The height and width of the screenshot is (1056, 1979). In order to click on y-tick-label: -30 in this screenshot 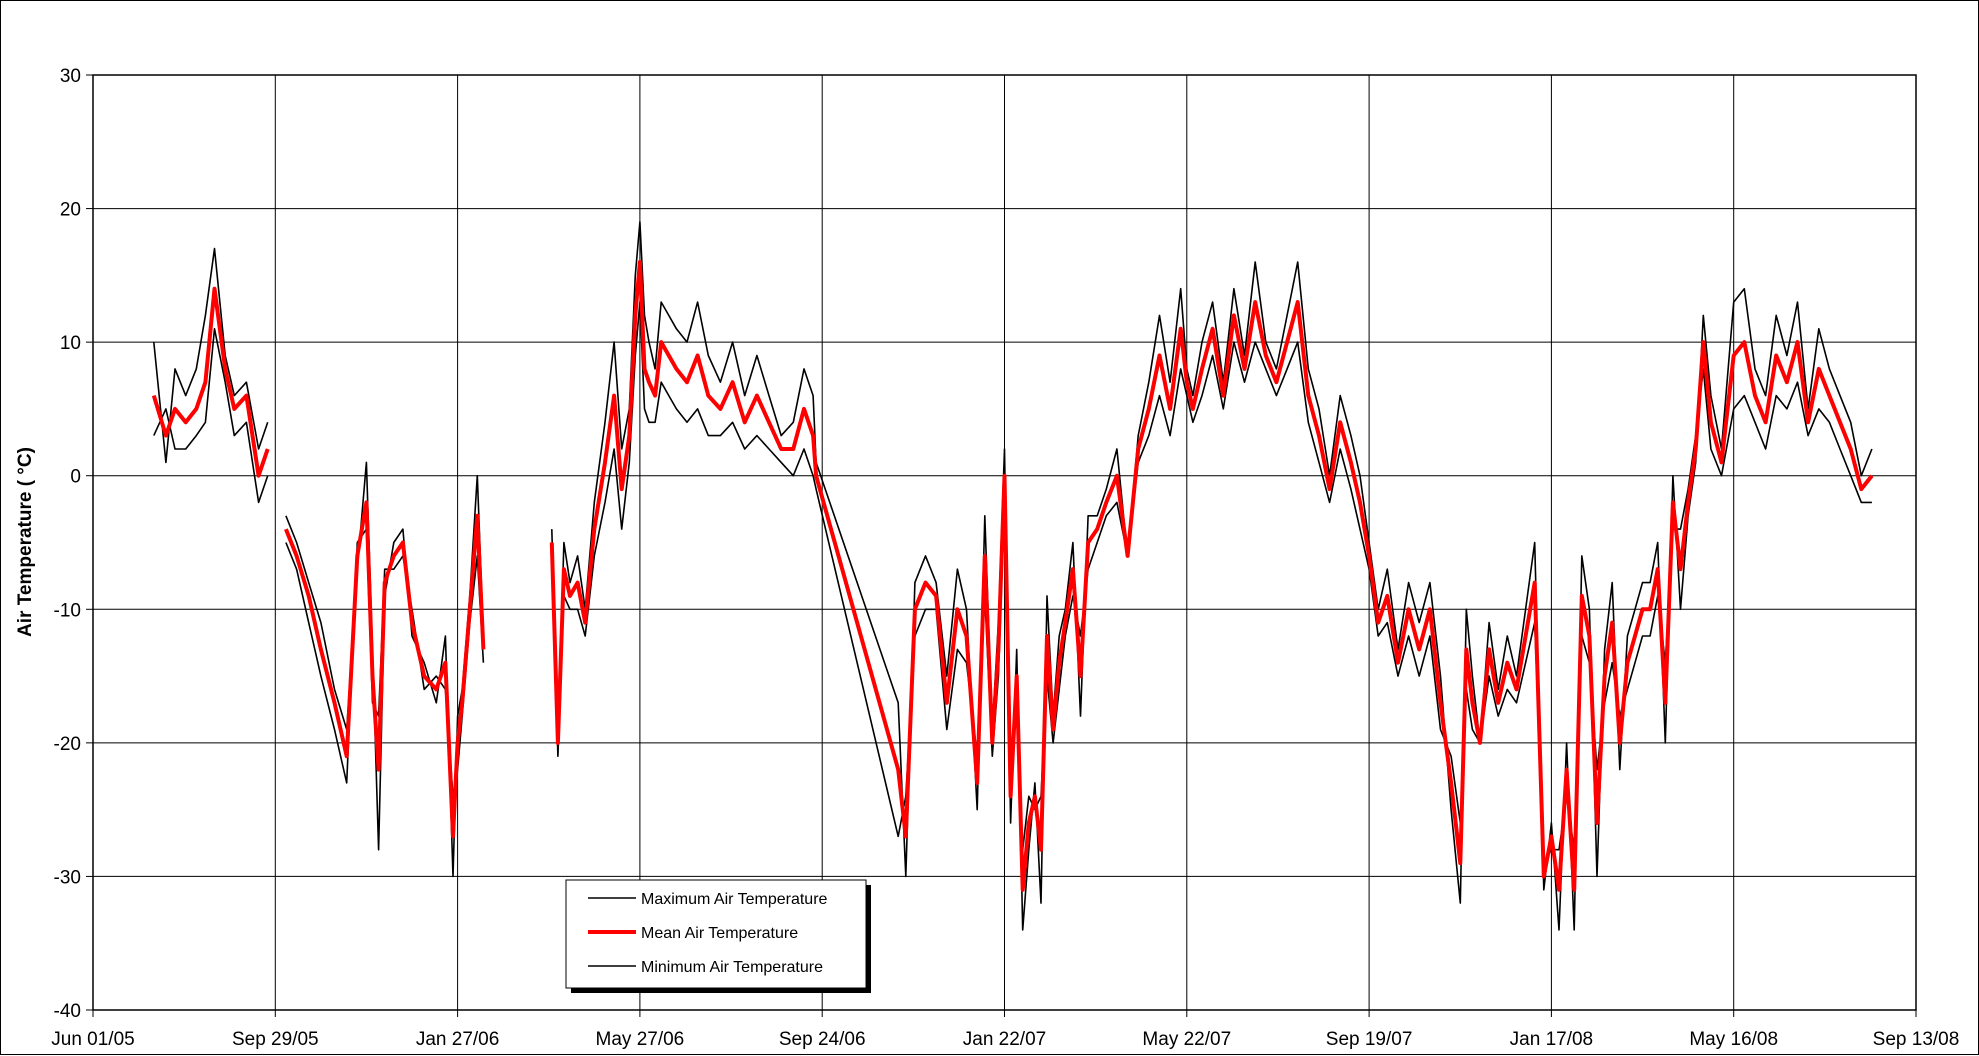, I will do `click(67, 877)`.